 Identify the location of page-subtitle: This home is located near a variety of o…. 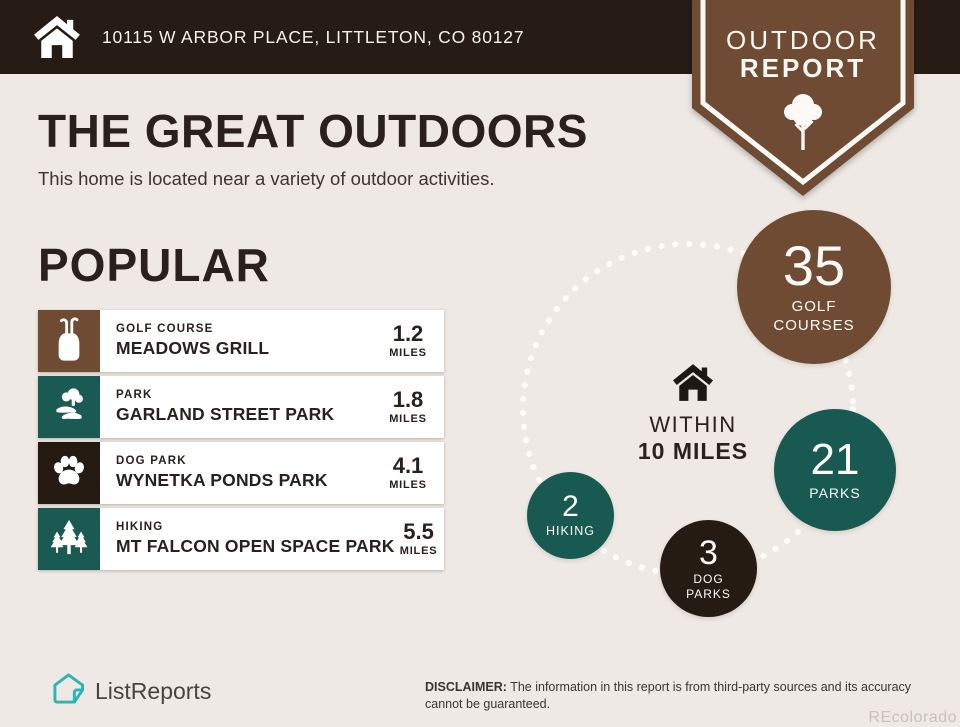
(266, 178).